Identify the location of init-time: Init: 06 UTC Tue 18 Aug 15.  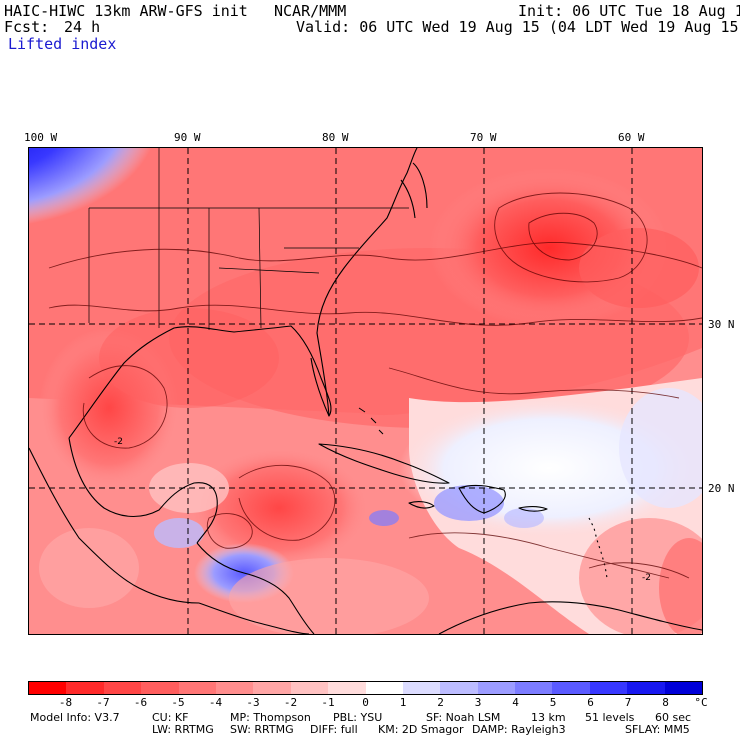
(629, 11).